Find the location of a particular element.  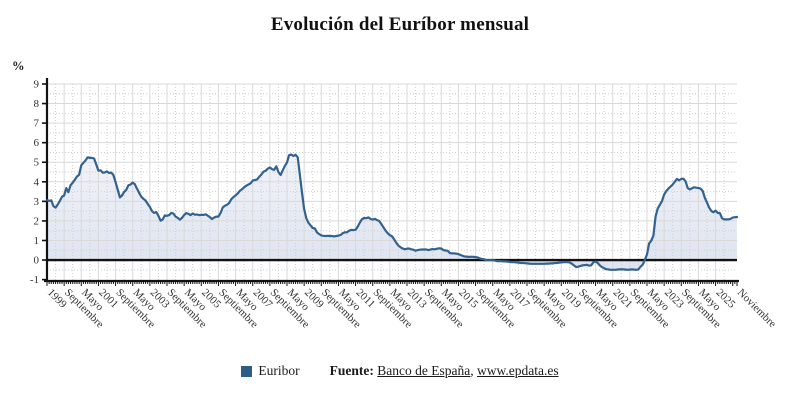

legend-item-euribor: Euribor is located at coordinates (270, 371).